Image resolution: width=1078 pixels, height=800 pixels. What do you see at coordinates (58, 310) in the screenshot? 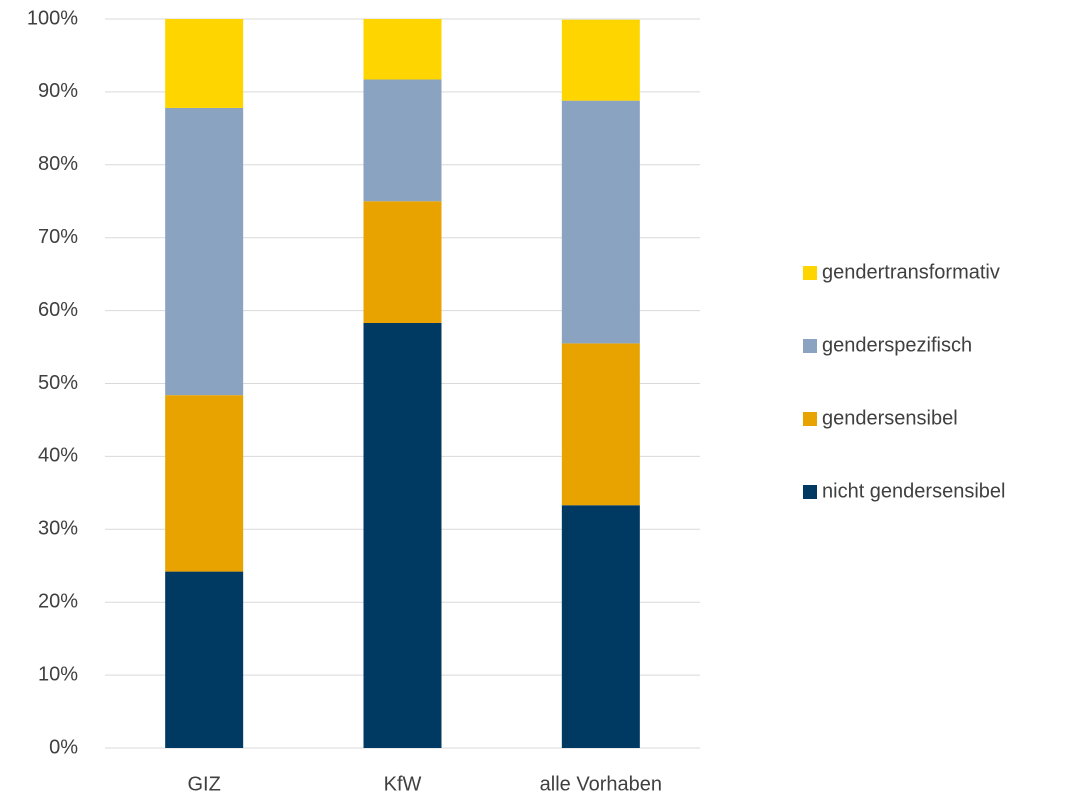
I see `y-tick-label: 60%` at bounding box center [58, 310].